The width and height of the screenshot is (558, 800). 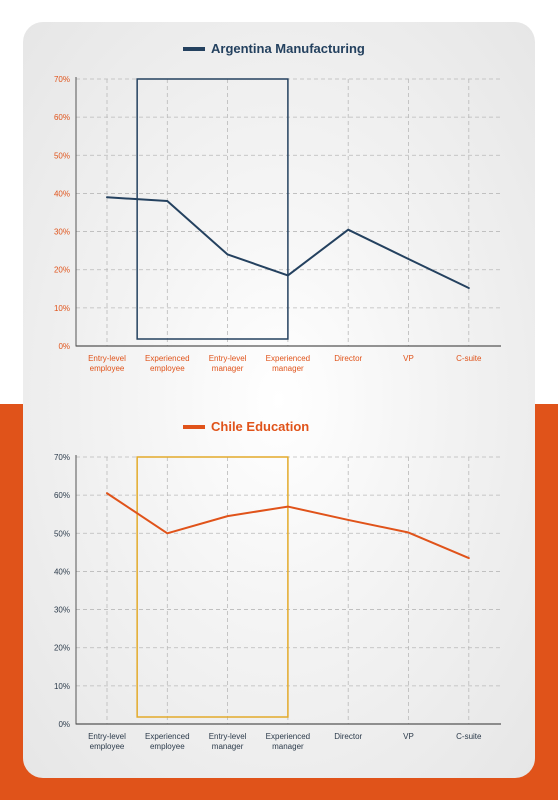 What do you see at coordinates (288, 48) in the screenshot?
I see `legend-label: Argentina Manufacturing` at bounding box center [288, 48].